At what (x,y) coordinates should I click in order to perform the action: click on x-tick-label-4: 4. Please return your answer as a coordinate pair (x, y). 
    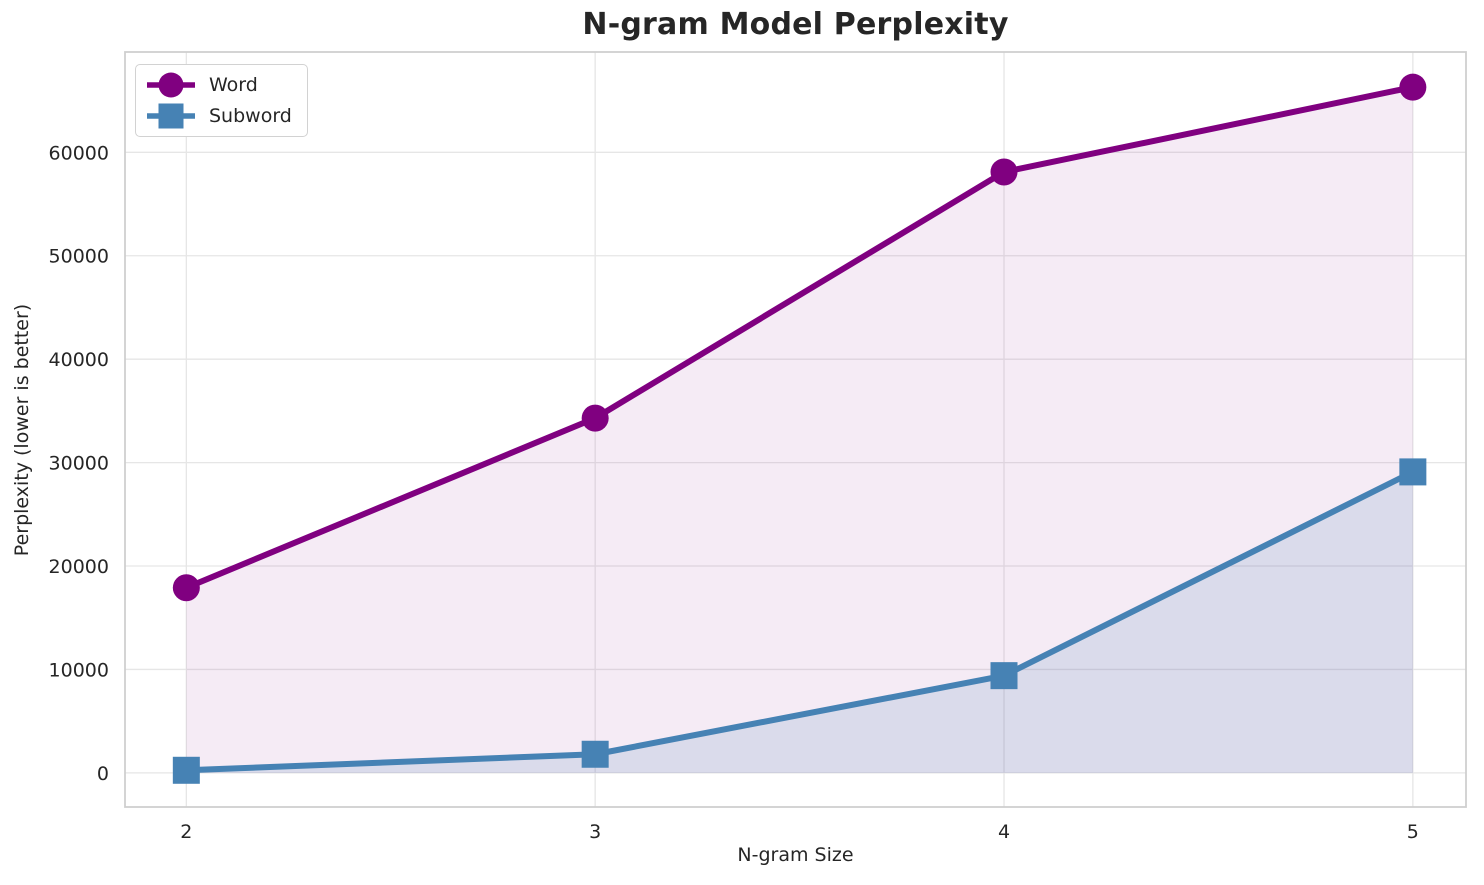
    Looking at the image, I should click on (1004, 832).